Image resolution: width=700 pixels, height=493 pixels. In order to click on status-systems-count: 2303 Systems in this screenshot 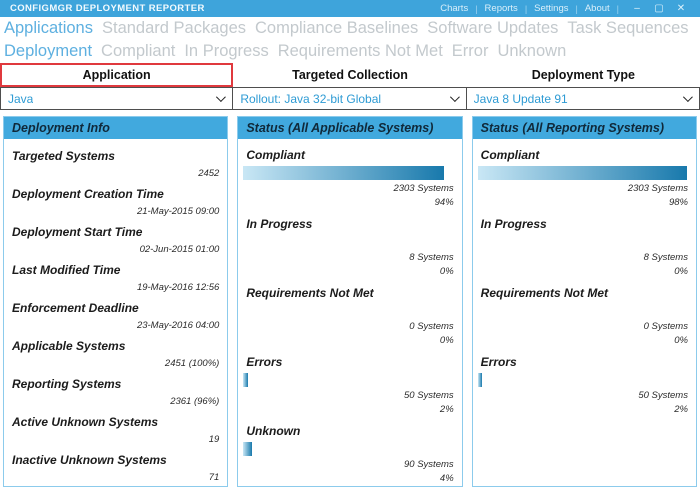, I will do `click(423, 188)`.